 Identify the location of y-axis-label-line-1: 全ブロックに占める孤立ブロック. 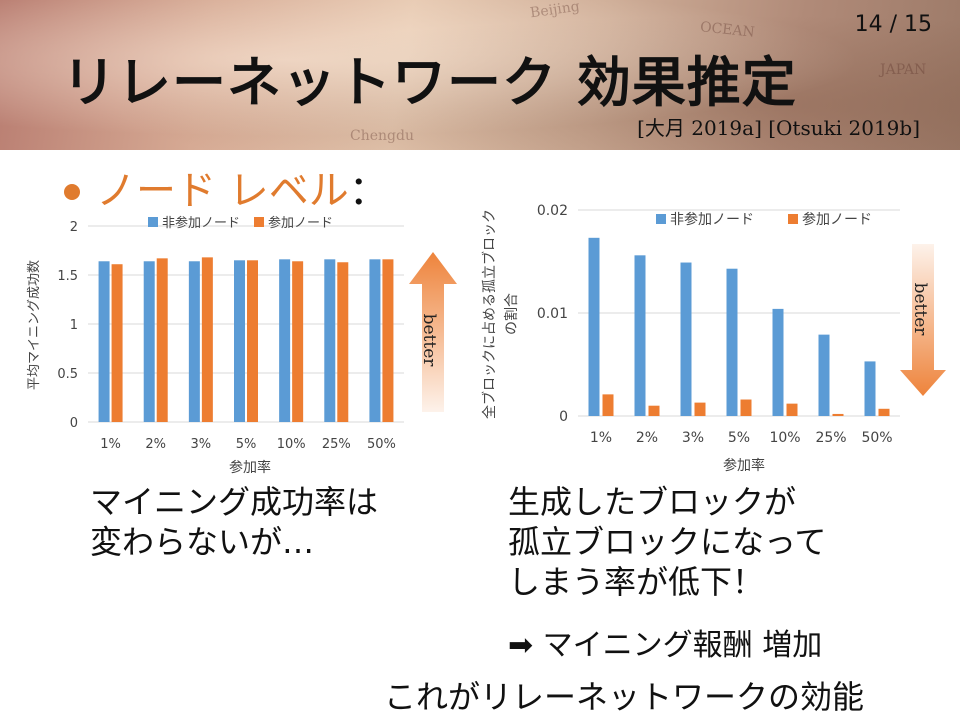
(489, 314).